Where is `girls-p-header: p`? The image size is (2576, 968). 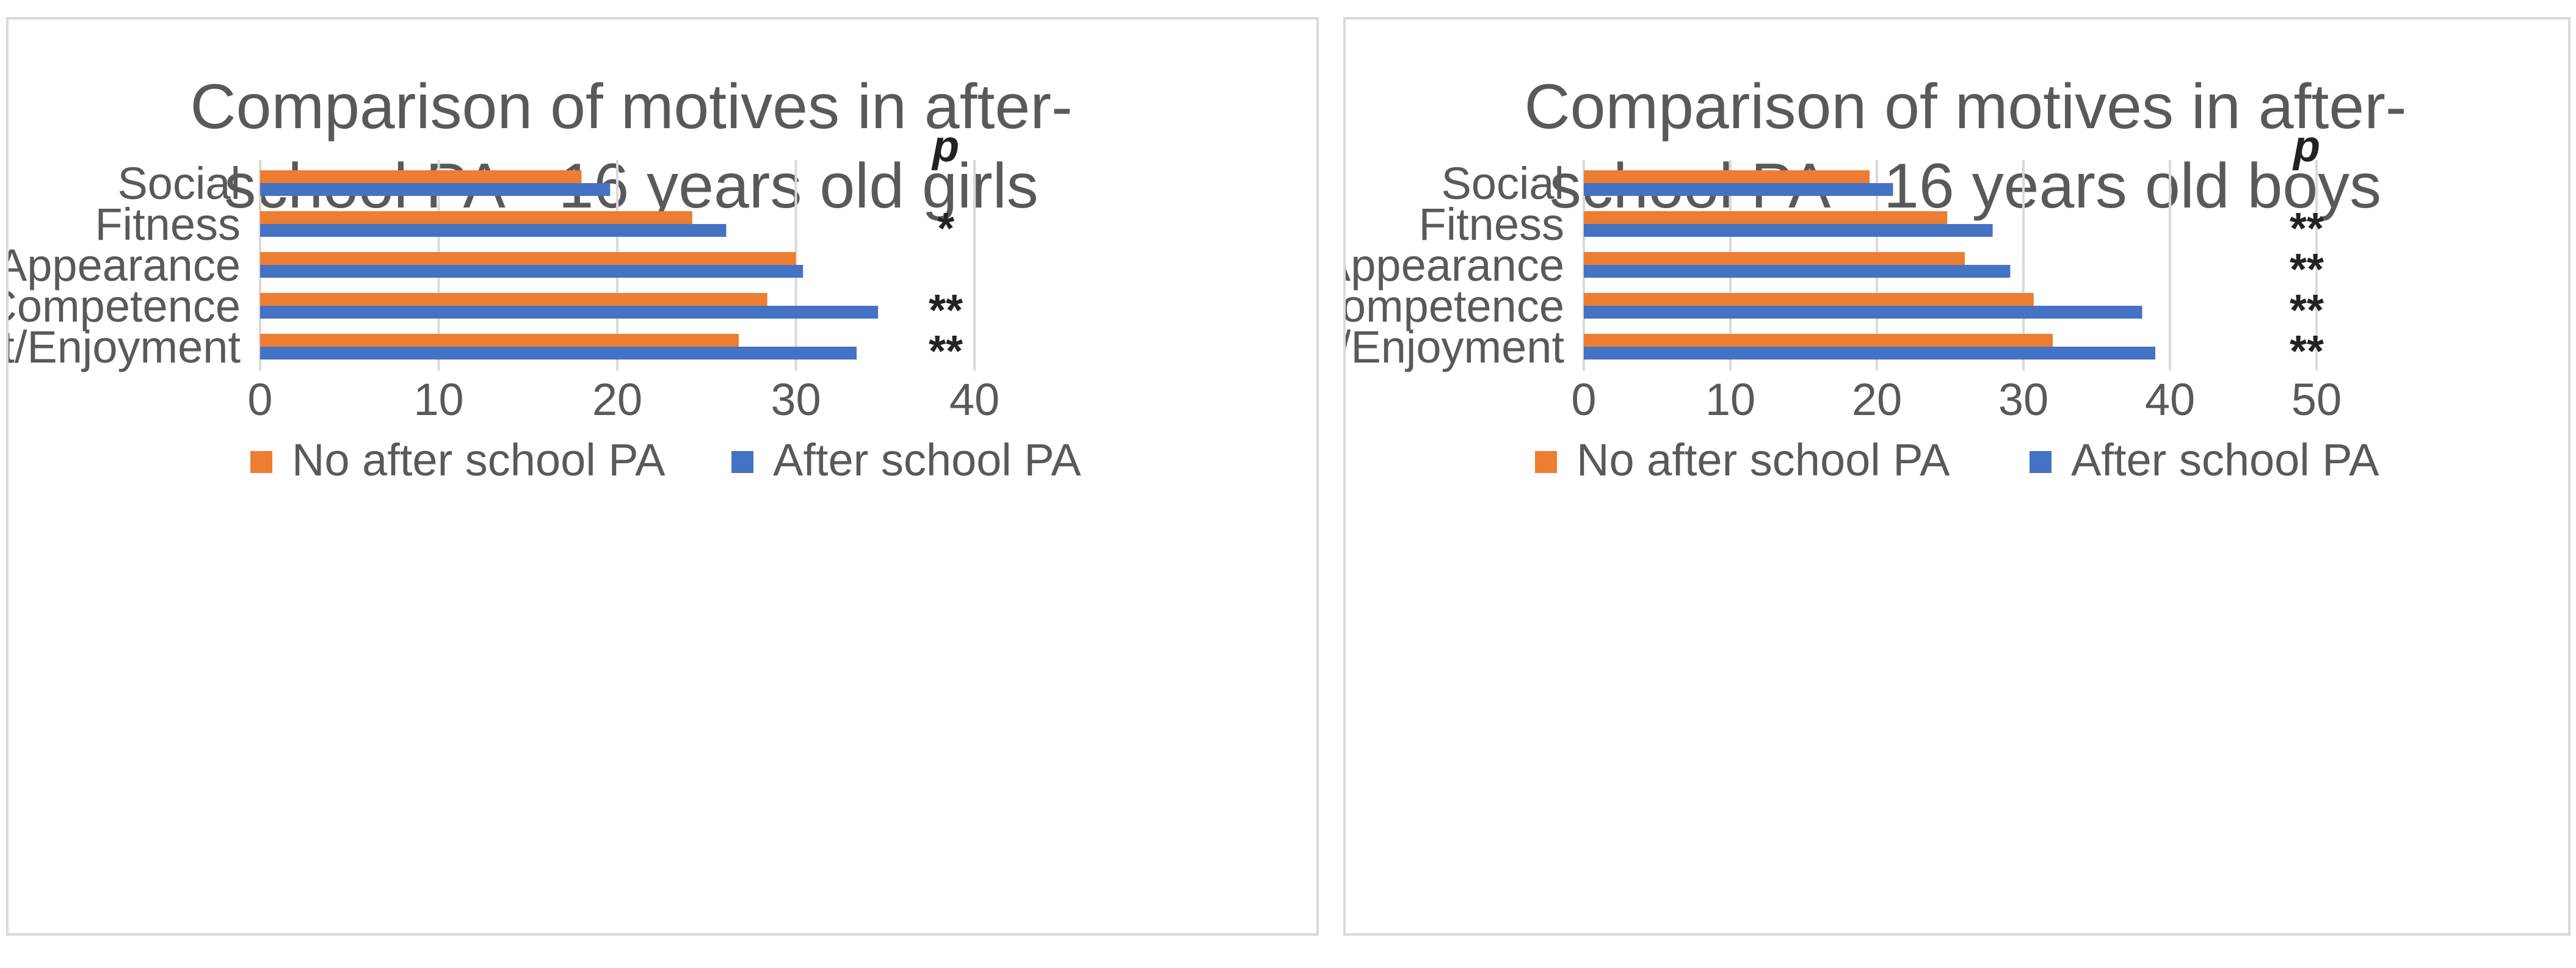 girls-p-header: p is located at coordinates (945, 146).